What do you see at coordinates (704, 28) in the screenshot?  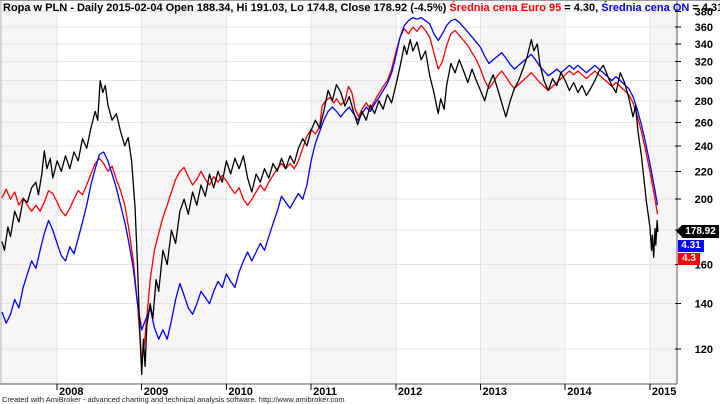 I see `y-tick-label: 360` at bounding box center [704, 28].